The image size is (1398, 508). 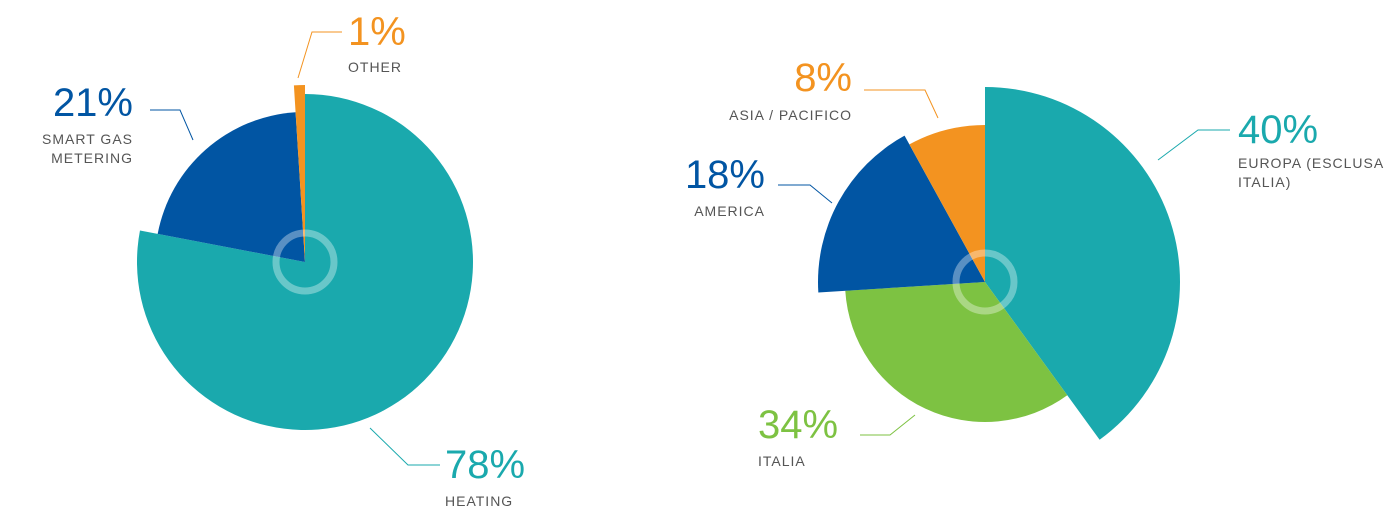 What do you see at coordinates (782, 461) in the screenshot?
I see `category-label: ITALIA` at bounding box center [782, 461].